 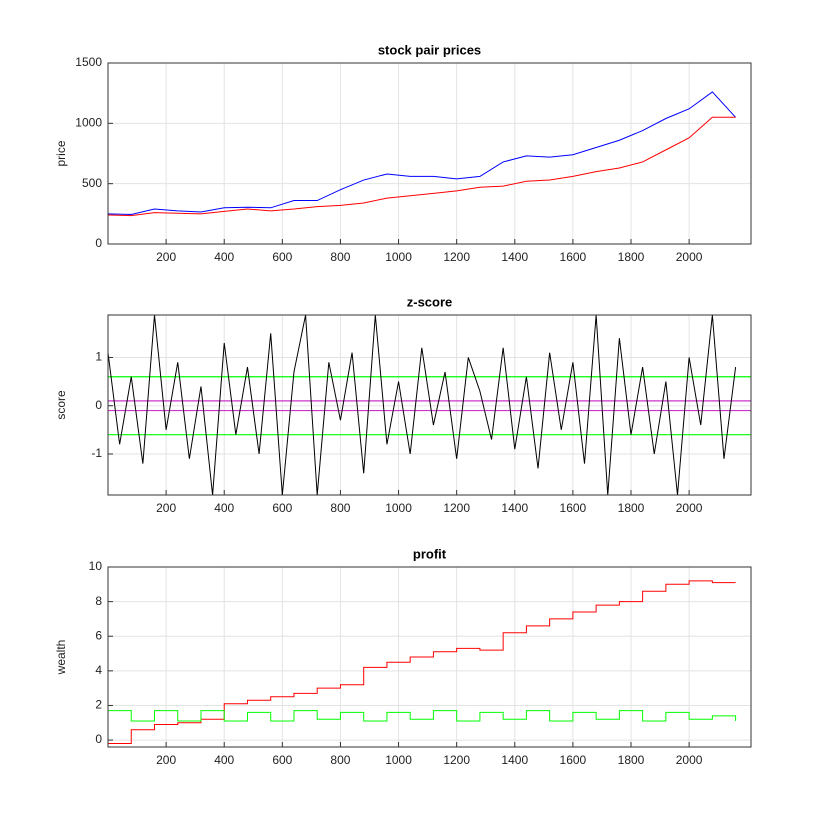 What do you see at coordinates (429, 49) in the screenshot?
I see `chart-title: stock pair prices` at bounding box center [429, 49].